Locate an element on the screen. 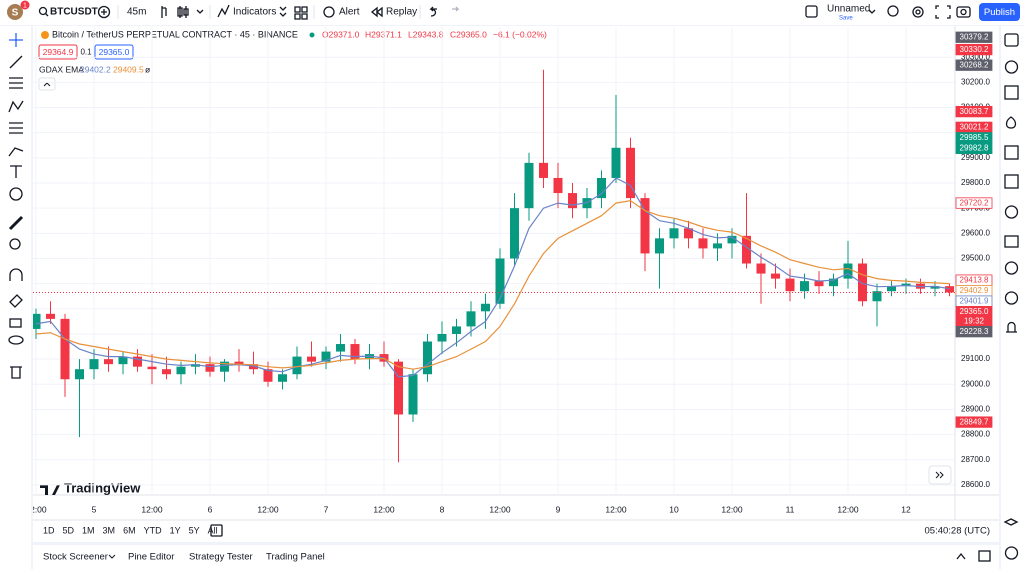  notification-count: 1 is located at coordinates (25, 5).